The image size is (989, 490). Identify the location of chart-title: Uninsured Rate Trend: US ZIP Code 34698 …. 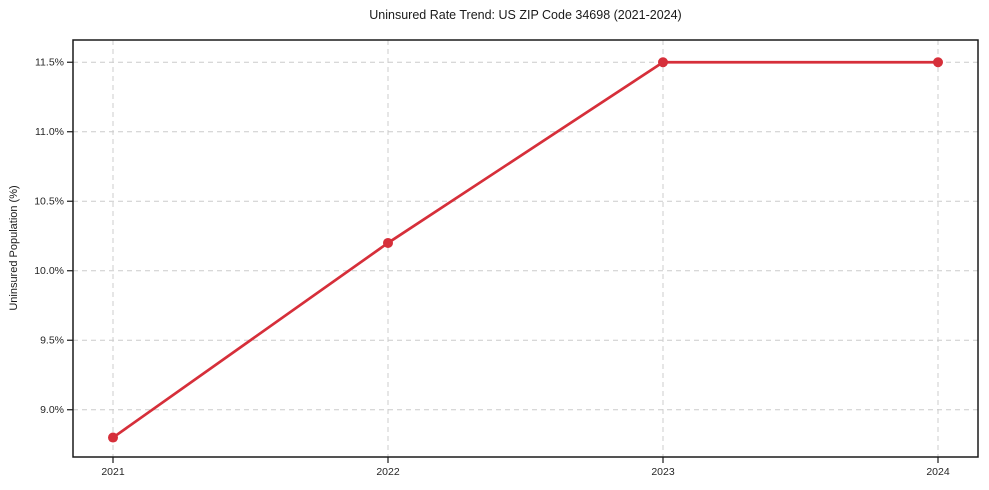
(525, 15).